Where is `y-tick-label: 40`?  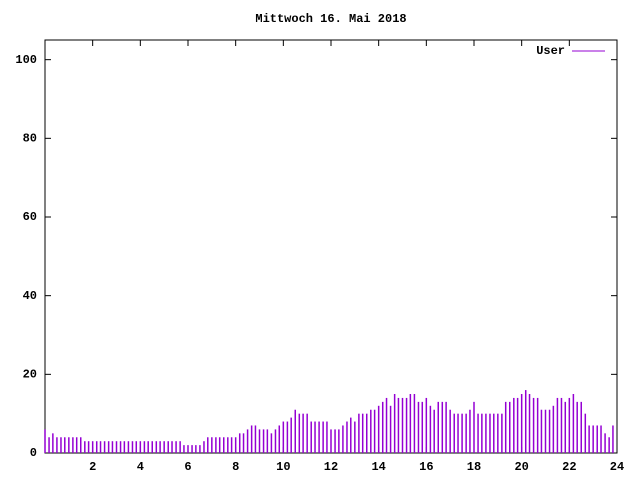
y-tick-label: 40 is located at coordinates (30, 296).